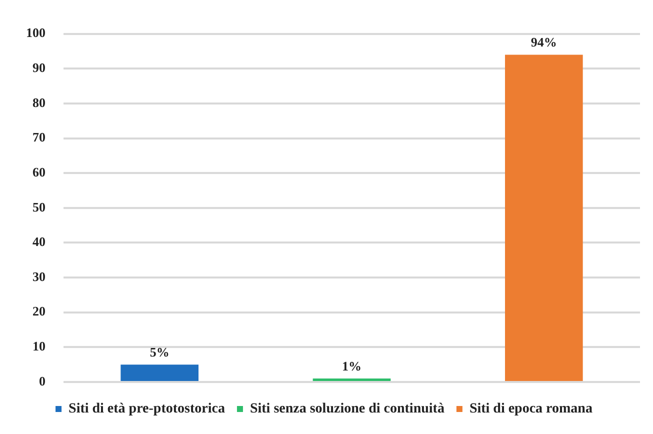 The image size is (653, 434). What do you see at coordinates (160, 352) in the screenshot?
I see `data-label: 5%` at bounding box center [160, 352].